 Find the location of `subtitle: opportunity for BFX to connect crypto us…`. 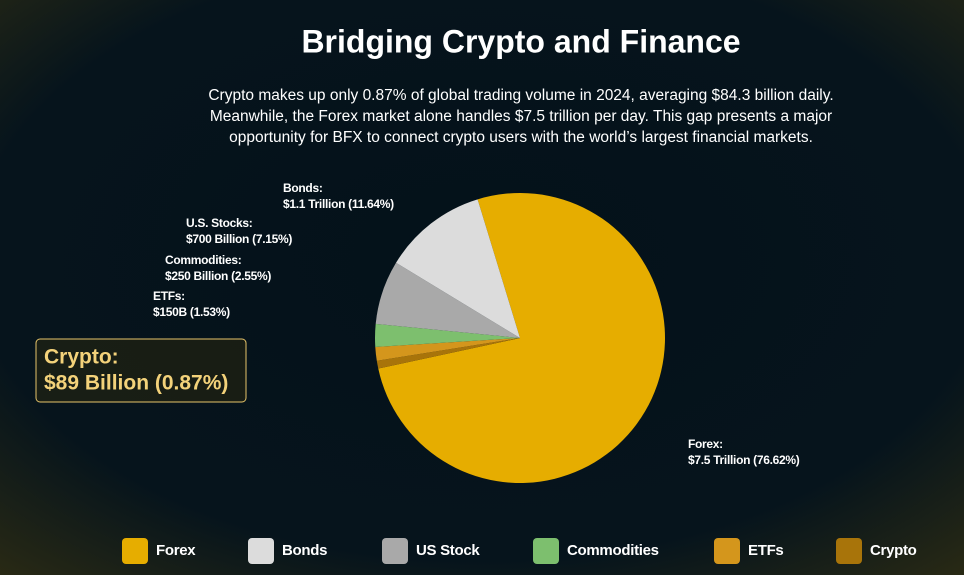

subtitle: opportunity for BFX to connect crypto us… is located at coordinates (521, 137).